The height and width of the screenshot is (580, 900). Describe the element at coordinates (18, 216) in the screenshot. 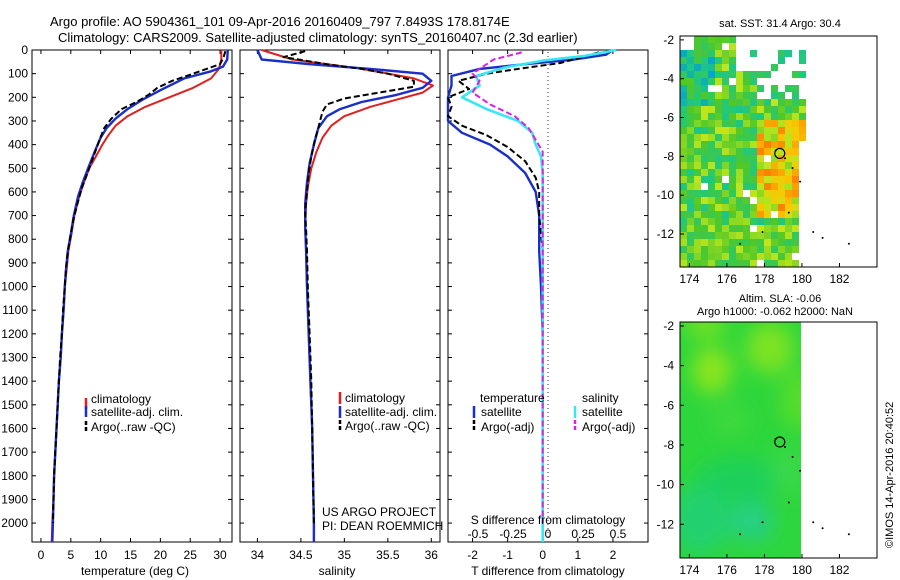

I see `y-tick-label: 700` at that location.